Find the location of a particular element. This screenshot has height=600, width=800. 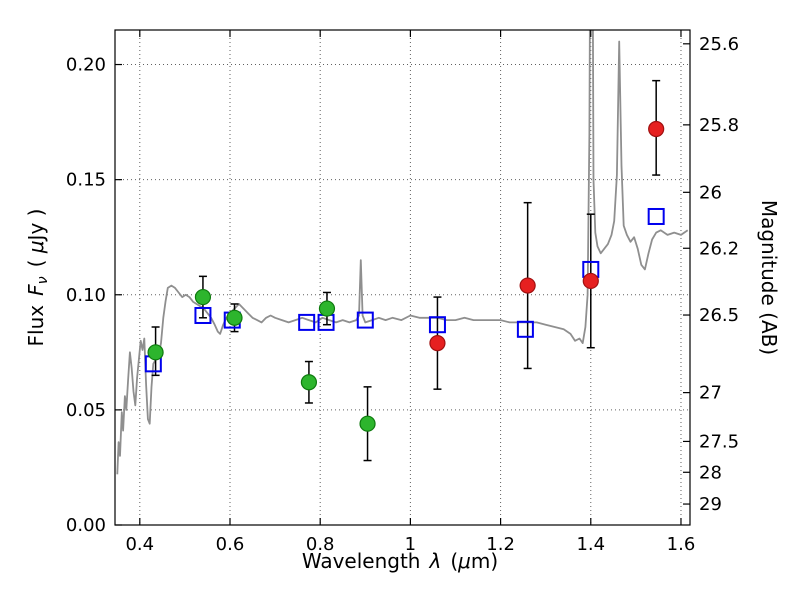

x-tick-label: 1.4 is located at coordinates (590, 544).